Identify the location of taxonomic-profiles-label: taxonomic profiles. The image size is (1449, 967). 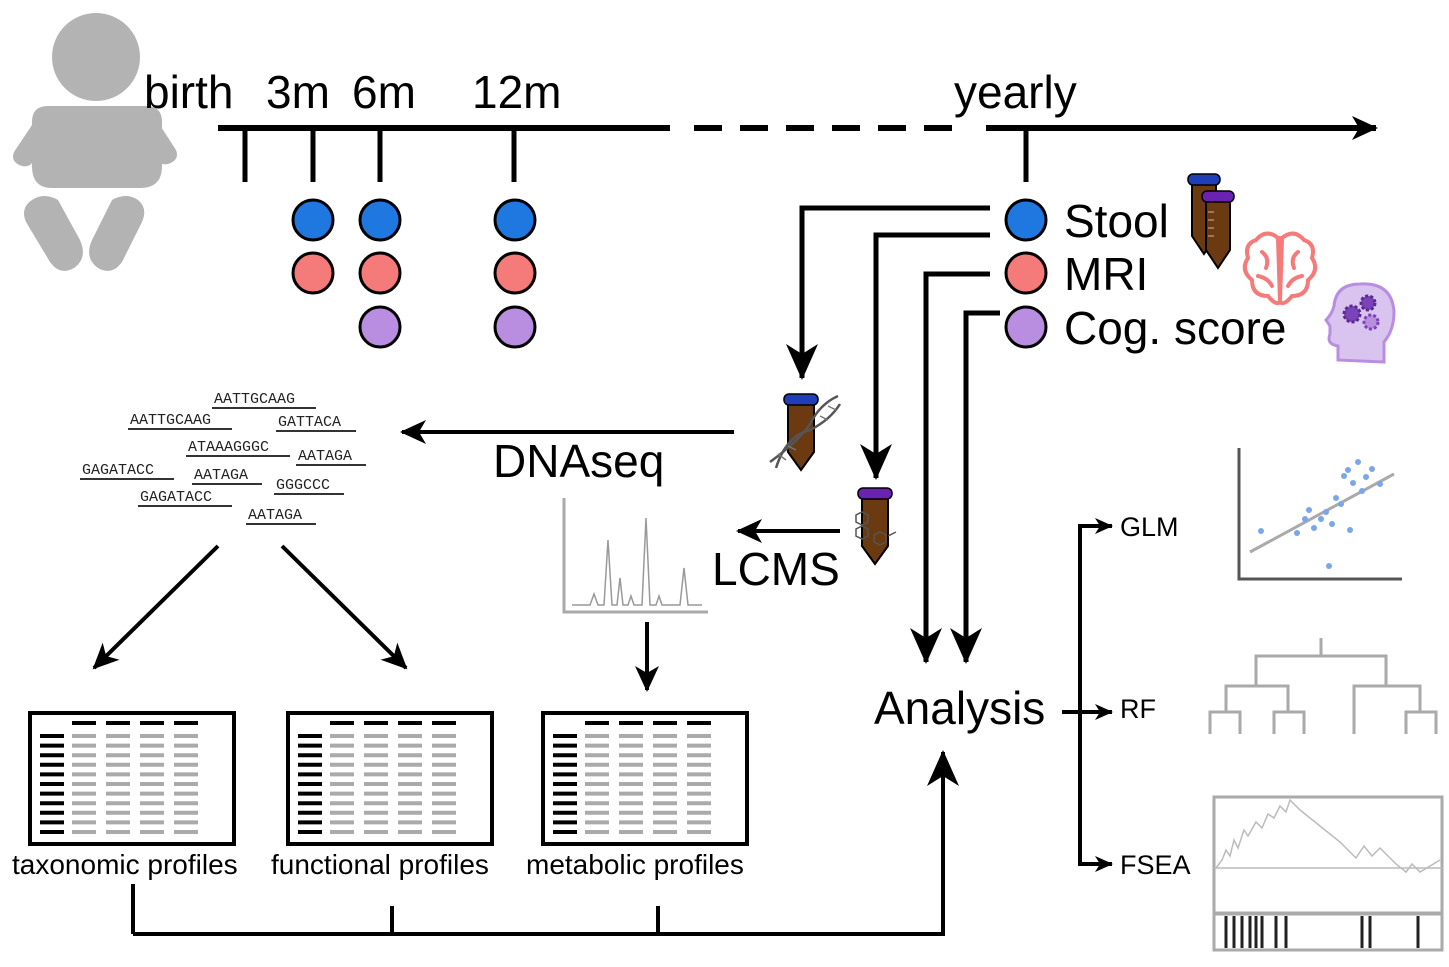
(125, 864).